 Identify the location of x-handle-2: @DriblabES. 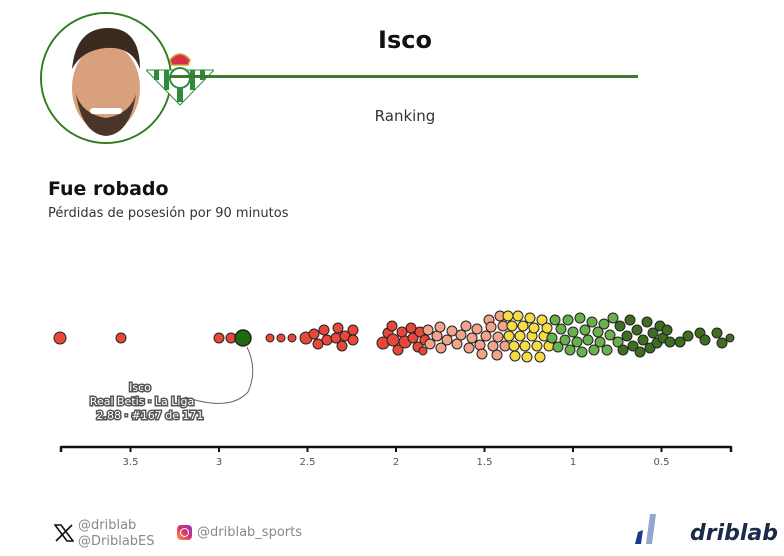
(116, 541).